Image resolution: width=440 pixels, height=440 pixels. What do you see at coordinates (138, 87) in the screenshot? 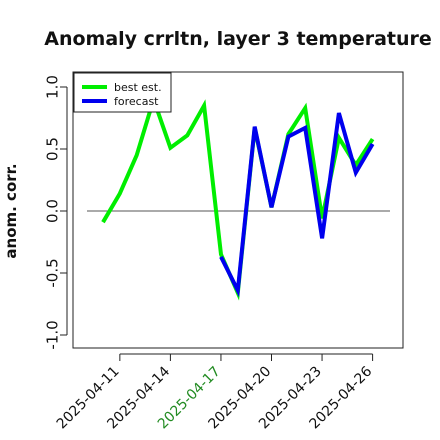
I see `legend-label-best-est: best est.` at bounding box center [138, 87].